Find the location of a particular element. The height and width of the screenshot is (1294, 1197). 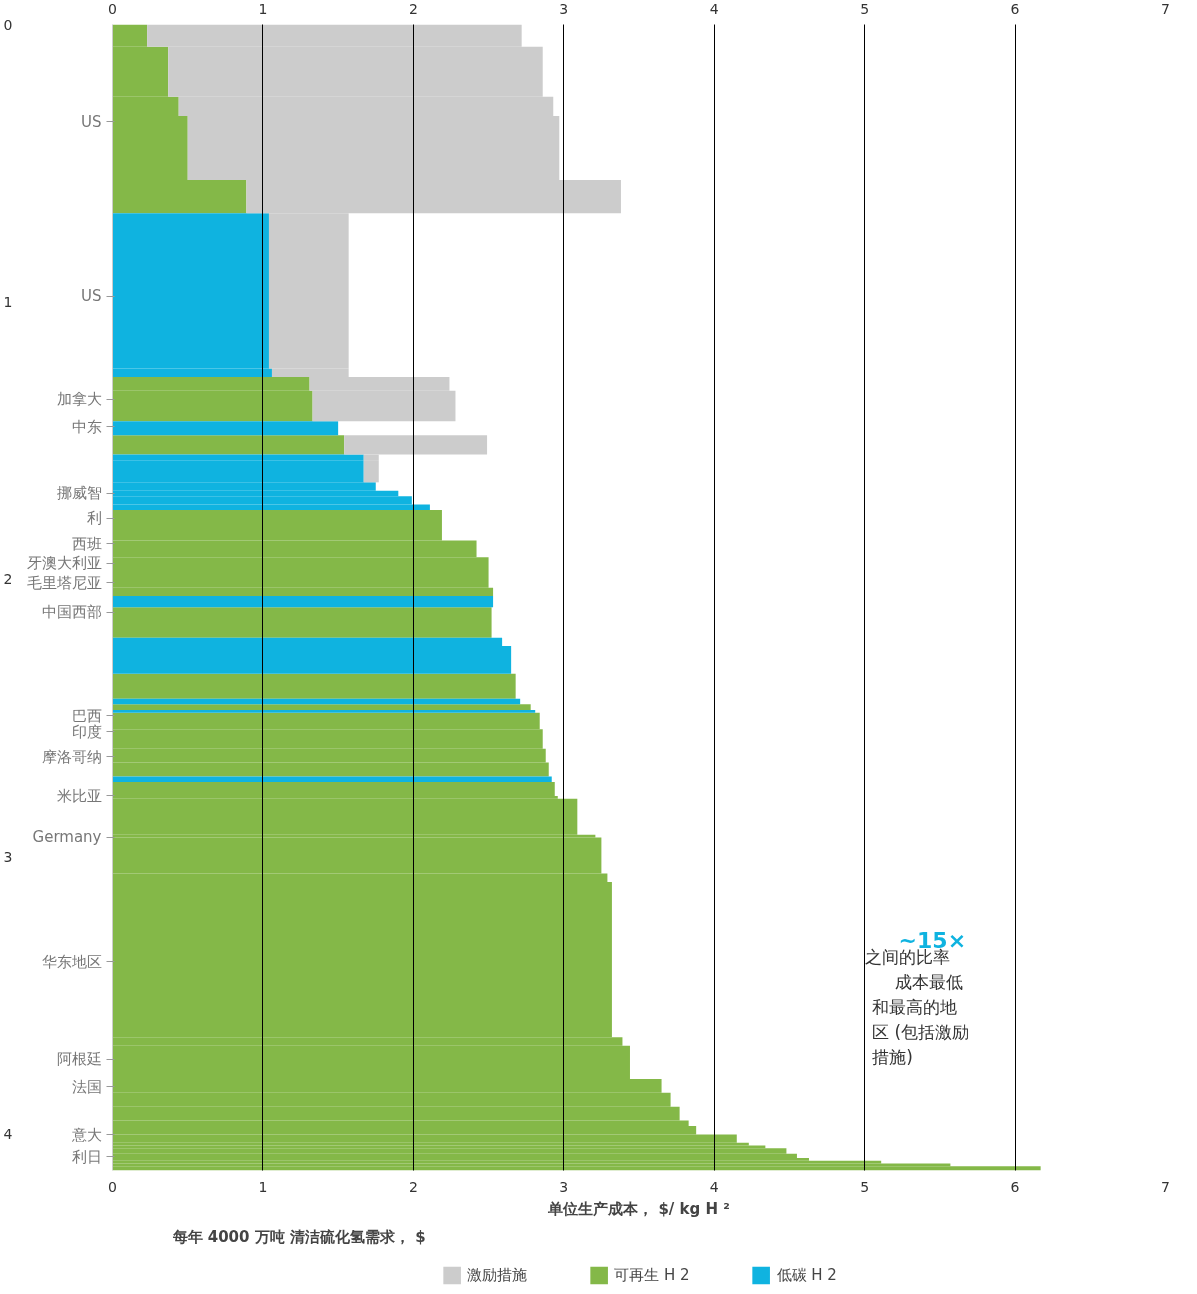

text: 阿根廷 is located at coordinates (79, 1059).